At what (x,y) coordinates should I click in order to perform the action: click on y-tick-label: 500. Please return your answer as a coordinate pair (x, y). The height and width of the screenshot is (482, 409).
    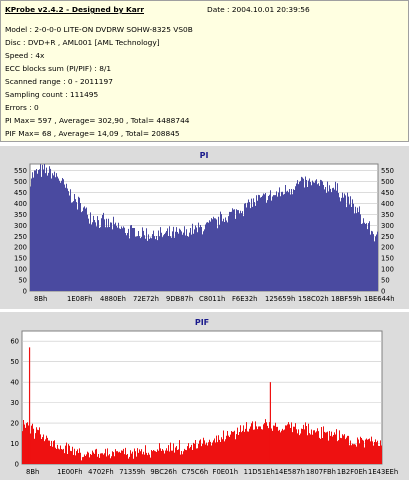
    Looking at the image, I should click on (20, 182).